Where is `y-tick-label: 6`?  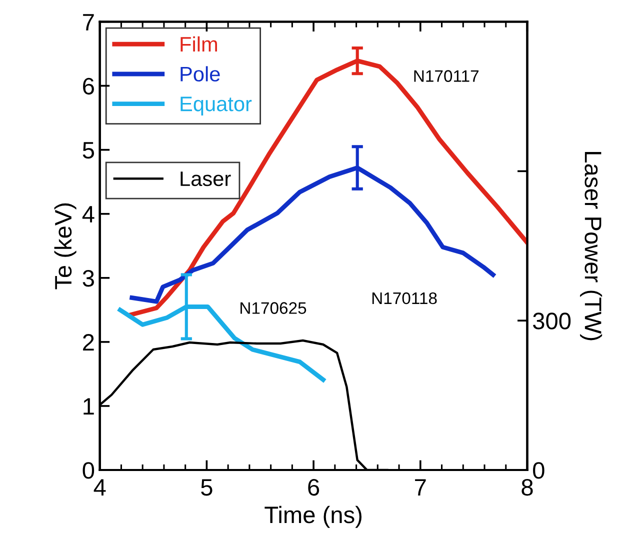
y-tick-label: 6 is located at coordinates (88, 86).